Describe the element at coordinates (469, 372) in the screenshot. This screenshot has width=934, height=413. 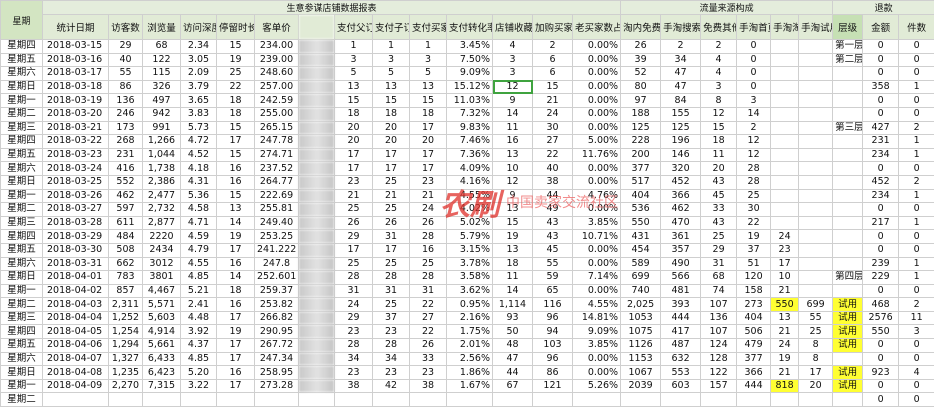
I see `cell: 1.86%` at that location.